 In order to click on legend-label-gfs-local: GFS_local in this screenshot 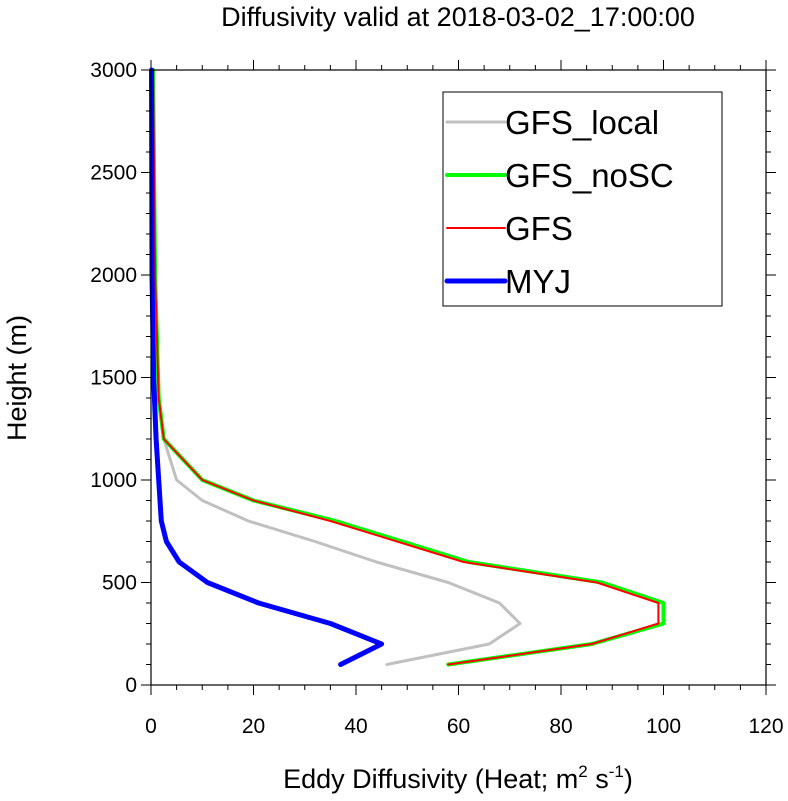, I will do `click(582, 122)`.